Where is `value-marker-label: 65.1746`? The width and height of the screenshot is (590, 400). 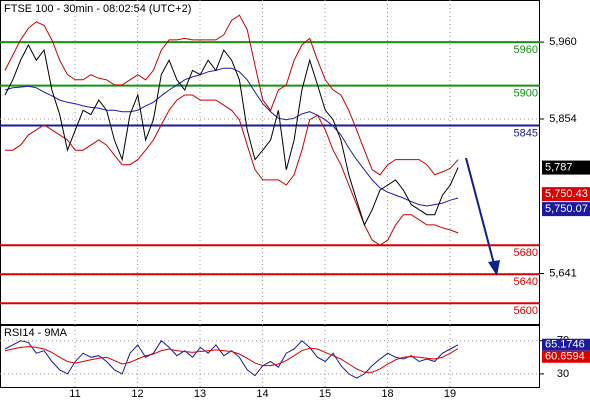
value-marker-label: 65.1746 is located at coordinates (565, 345).